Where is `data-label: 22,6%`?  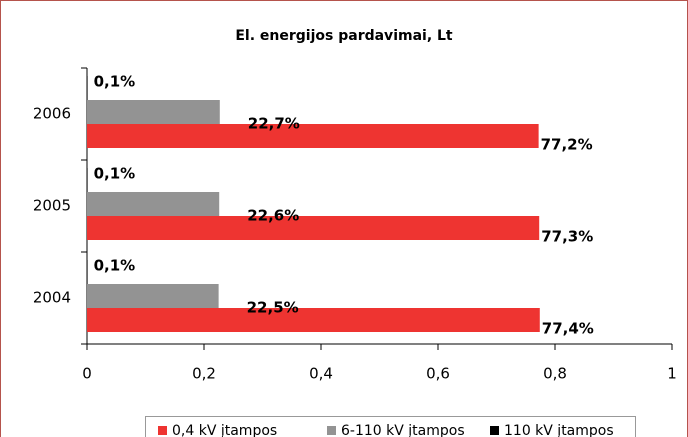
data-label: 22,6% is located at coordinates (273, 216).